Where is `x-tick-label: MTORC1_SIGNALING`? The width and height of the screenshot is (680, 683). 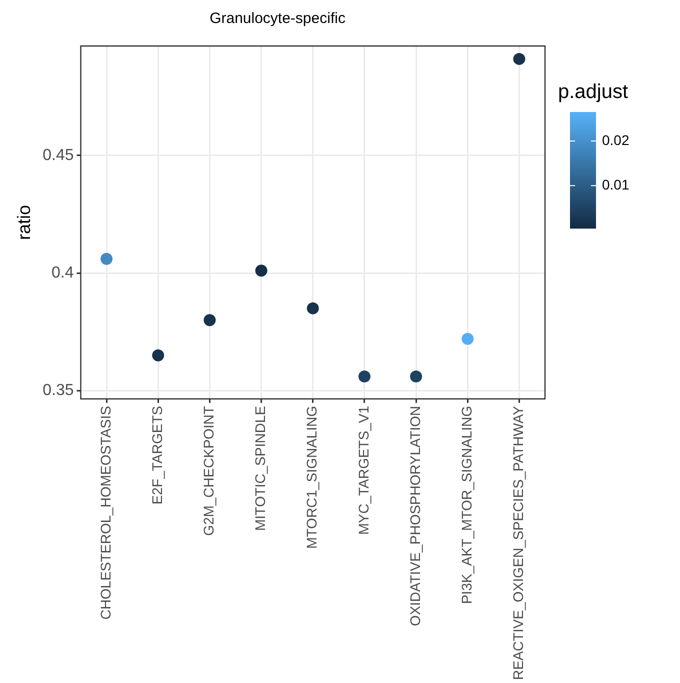 x-tick-label: MTORC1_SIGNALING is located at coordinates (312, 477).